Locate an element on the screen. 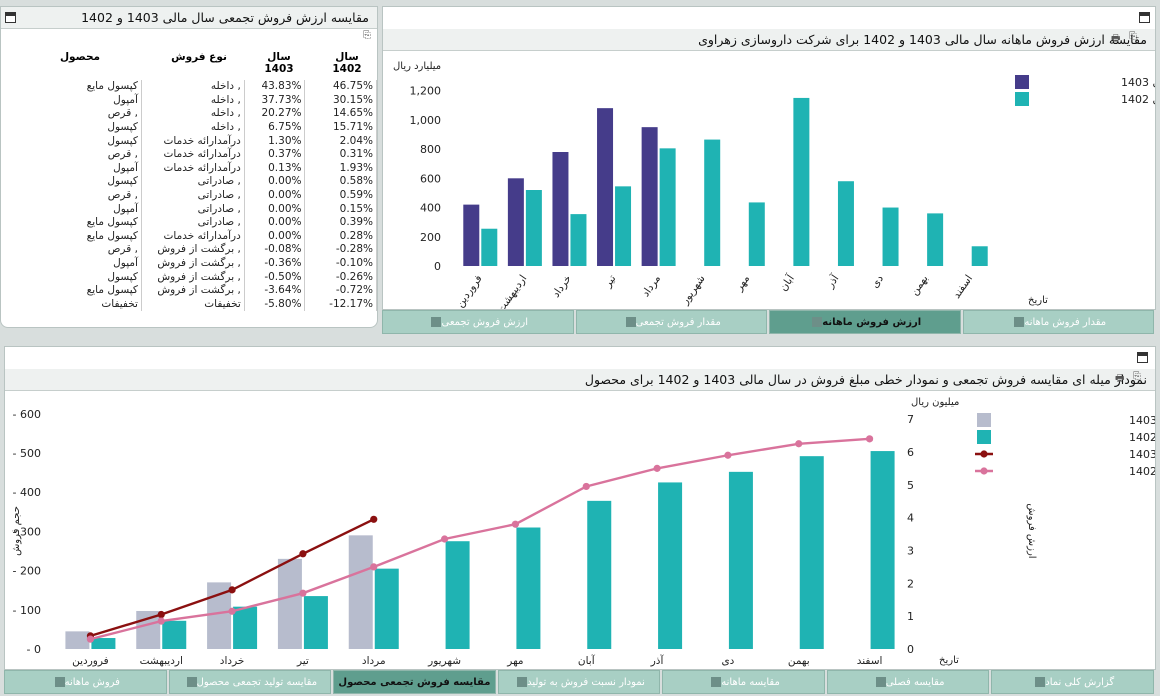  tab-1: ارزش فروش تجمعی is located at coordinates (478, 322).